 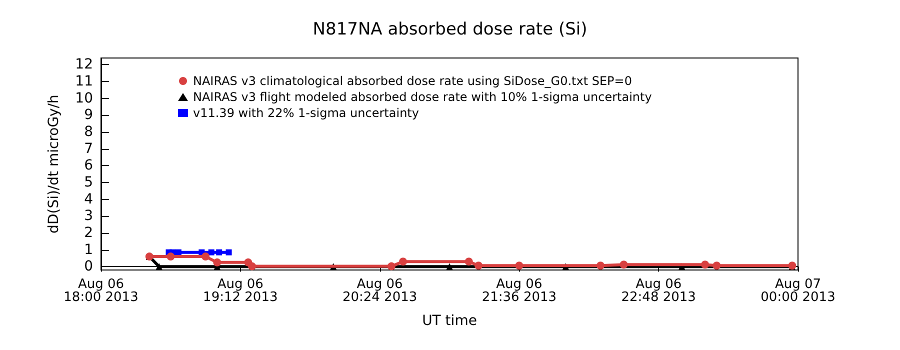 I want to click on y-tick-label: 12, so click(x=84, y=64).